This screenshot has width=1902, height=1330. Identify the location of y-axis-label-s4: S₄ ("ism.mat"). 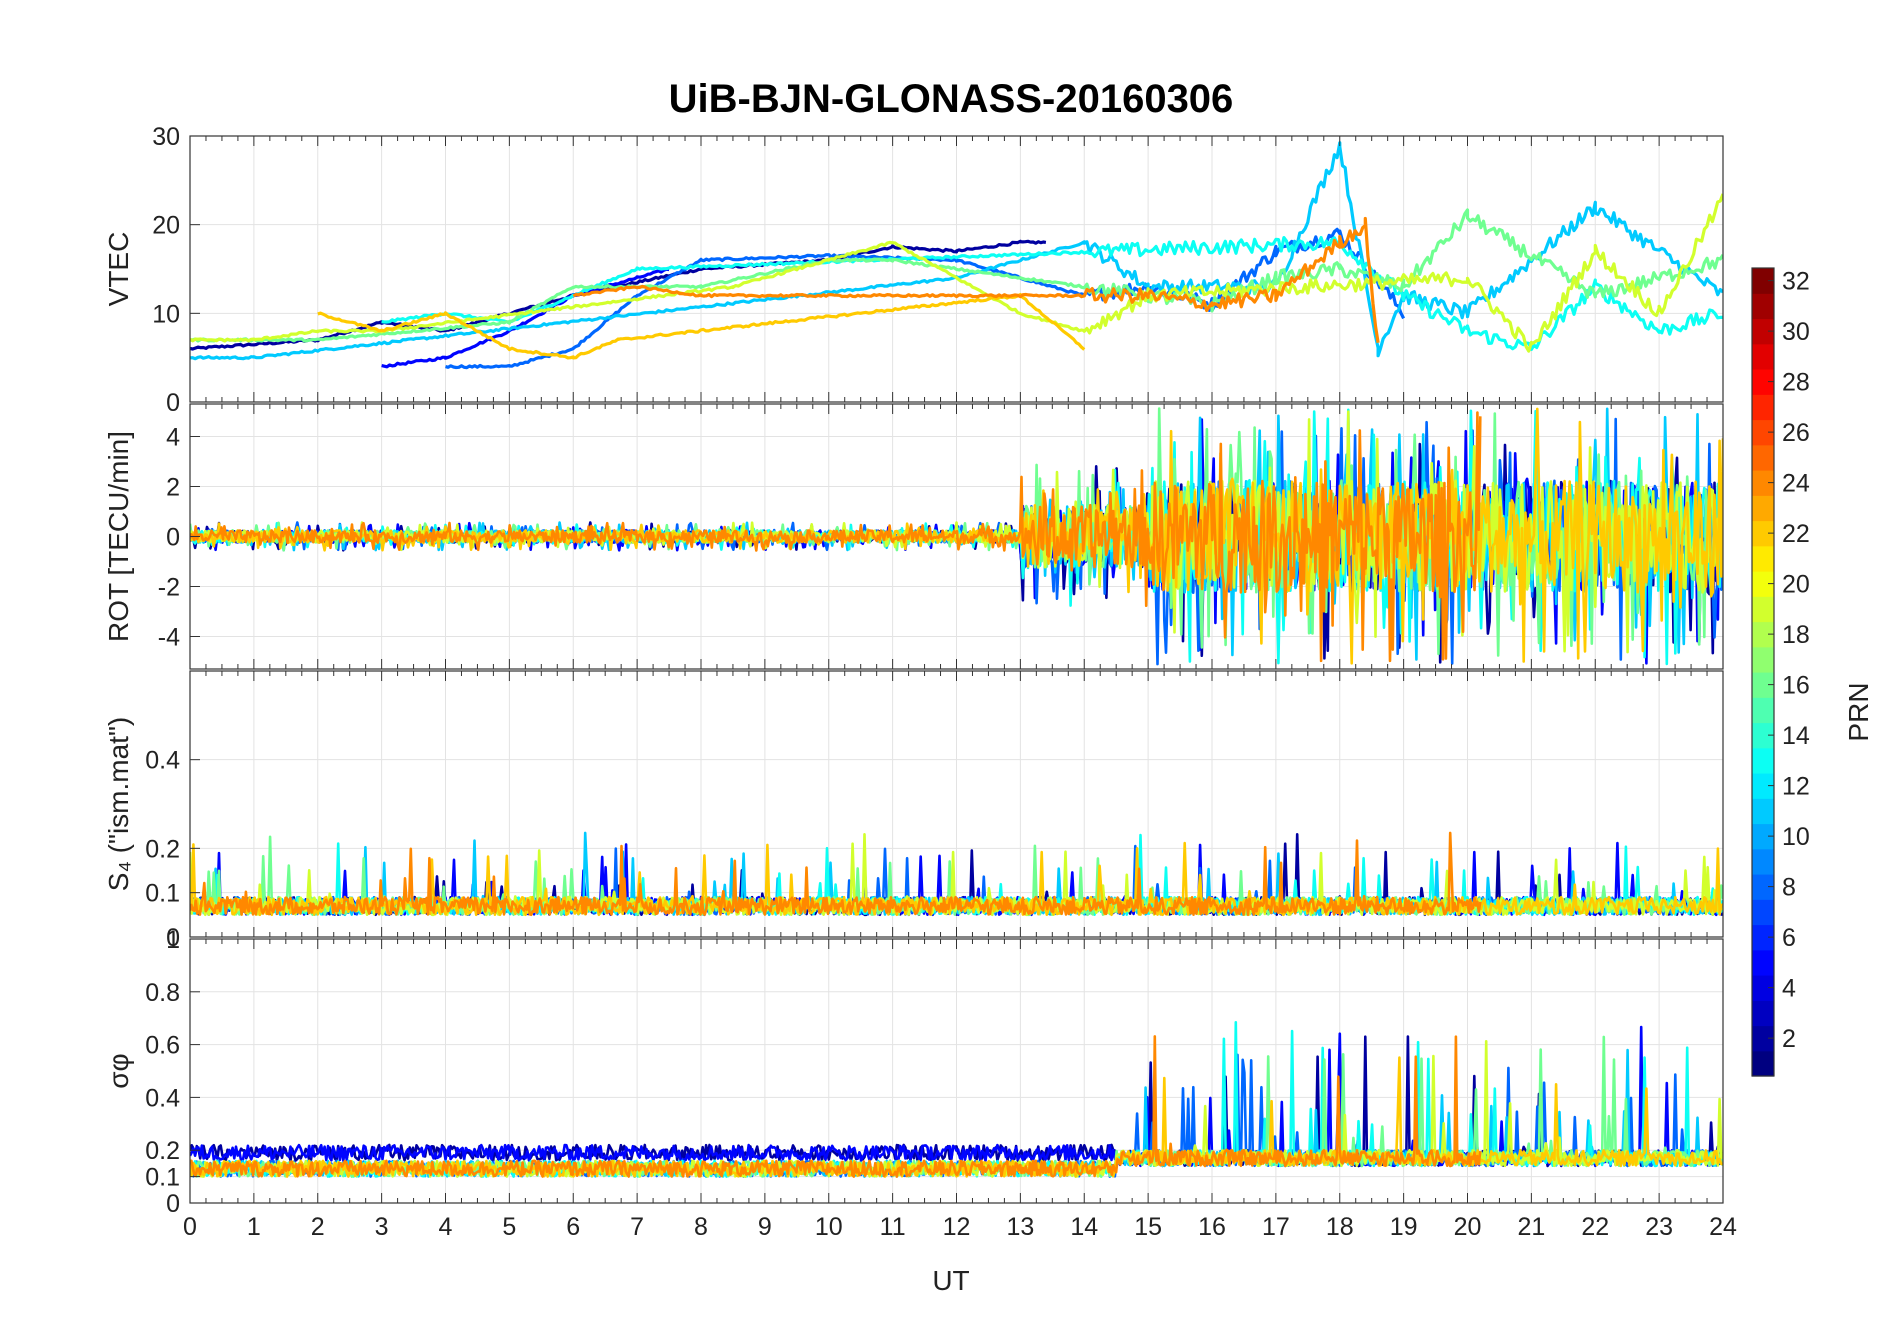
(118, 804).